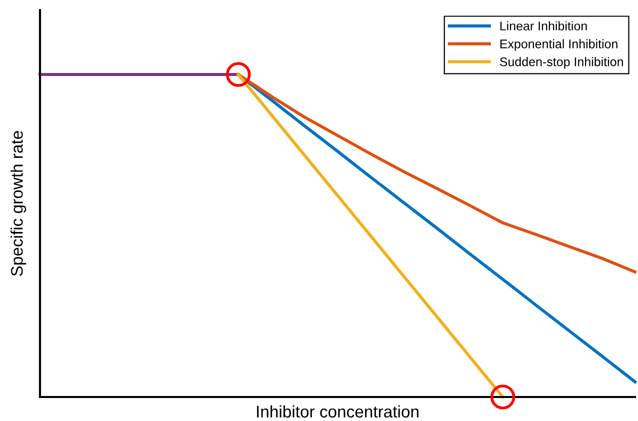 The image size is (638, 421). What do you see at coordinates (18, 203) in the screenshot?
I see `y-axis-title: Specific growth rate` at bounding box center [18, 203].